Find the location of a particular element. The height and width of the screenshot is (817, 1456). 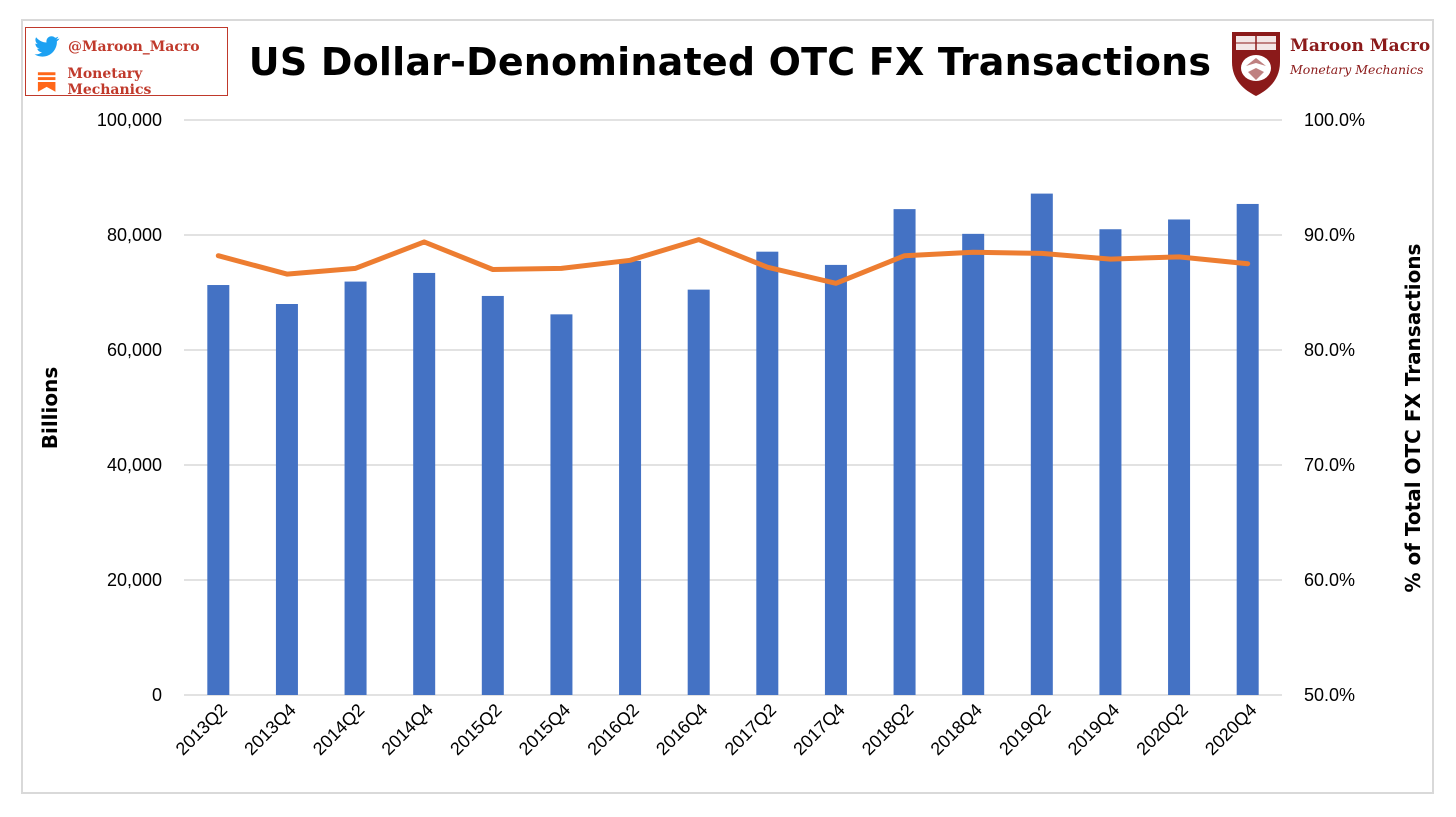

left-axis-title: Billions is located at coordinates (50, 408).